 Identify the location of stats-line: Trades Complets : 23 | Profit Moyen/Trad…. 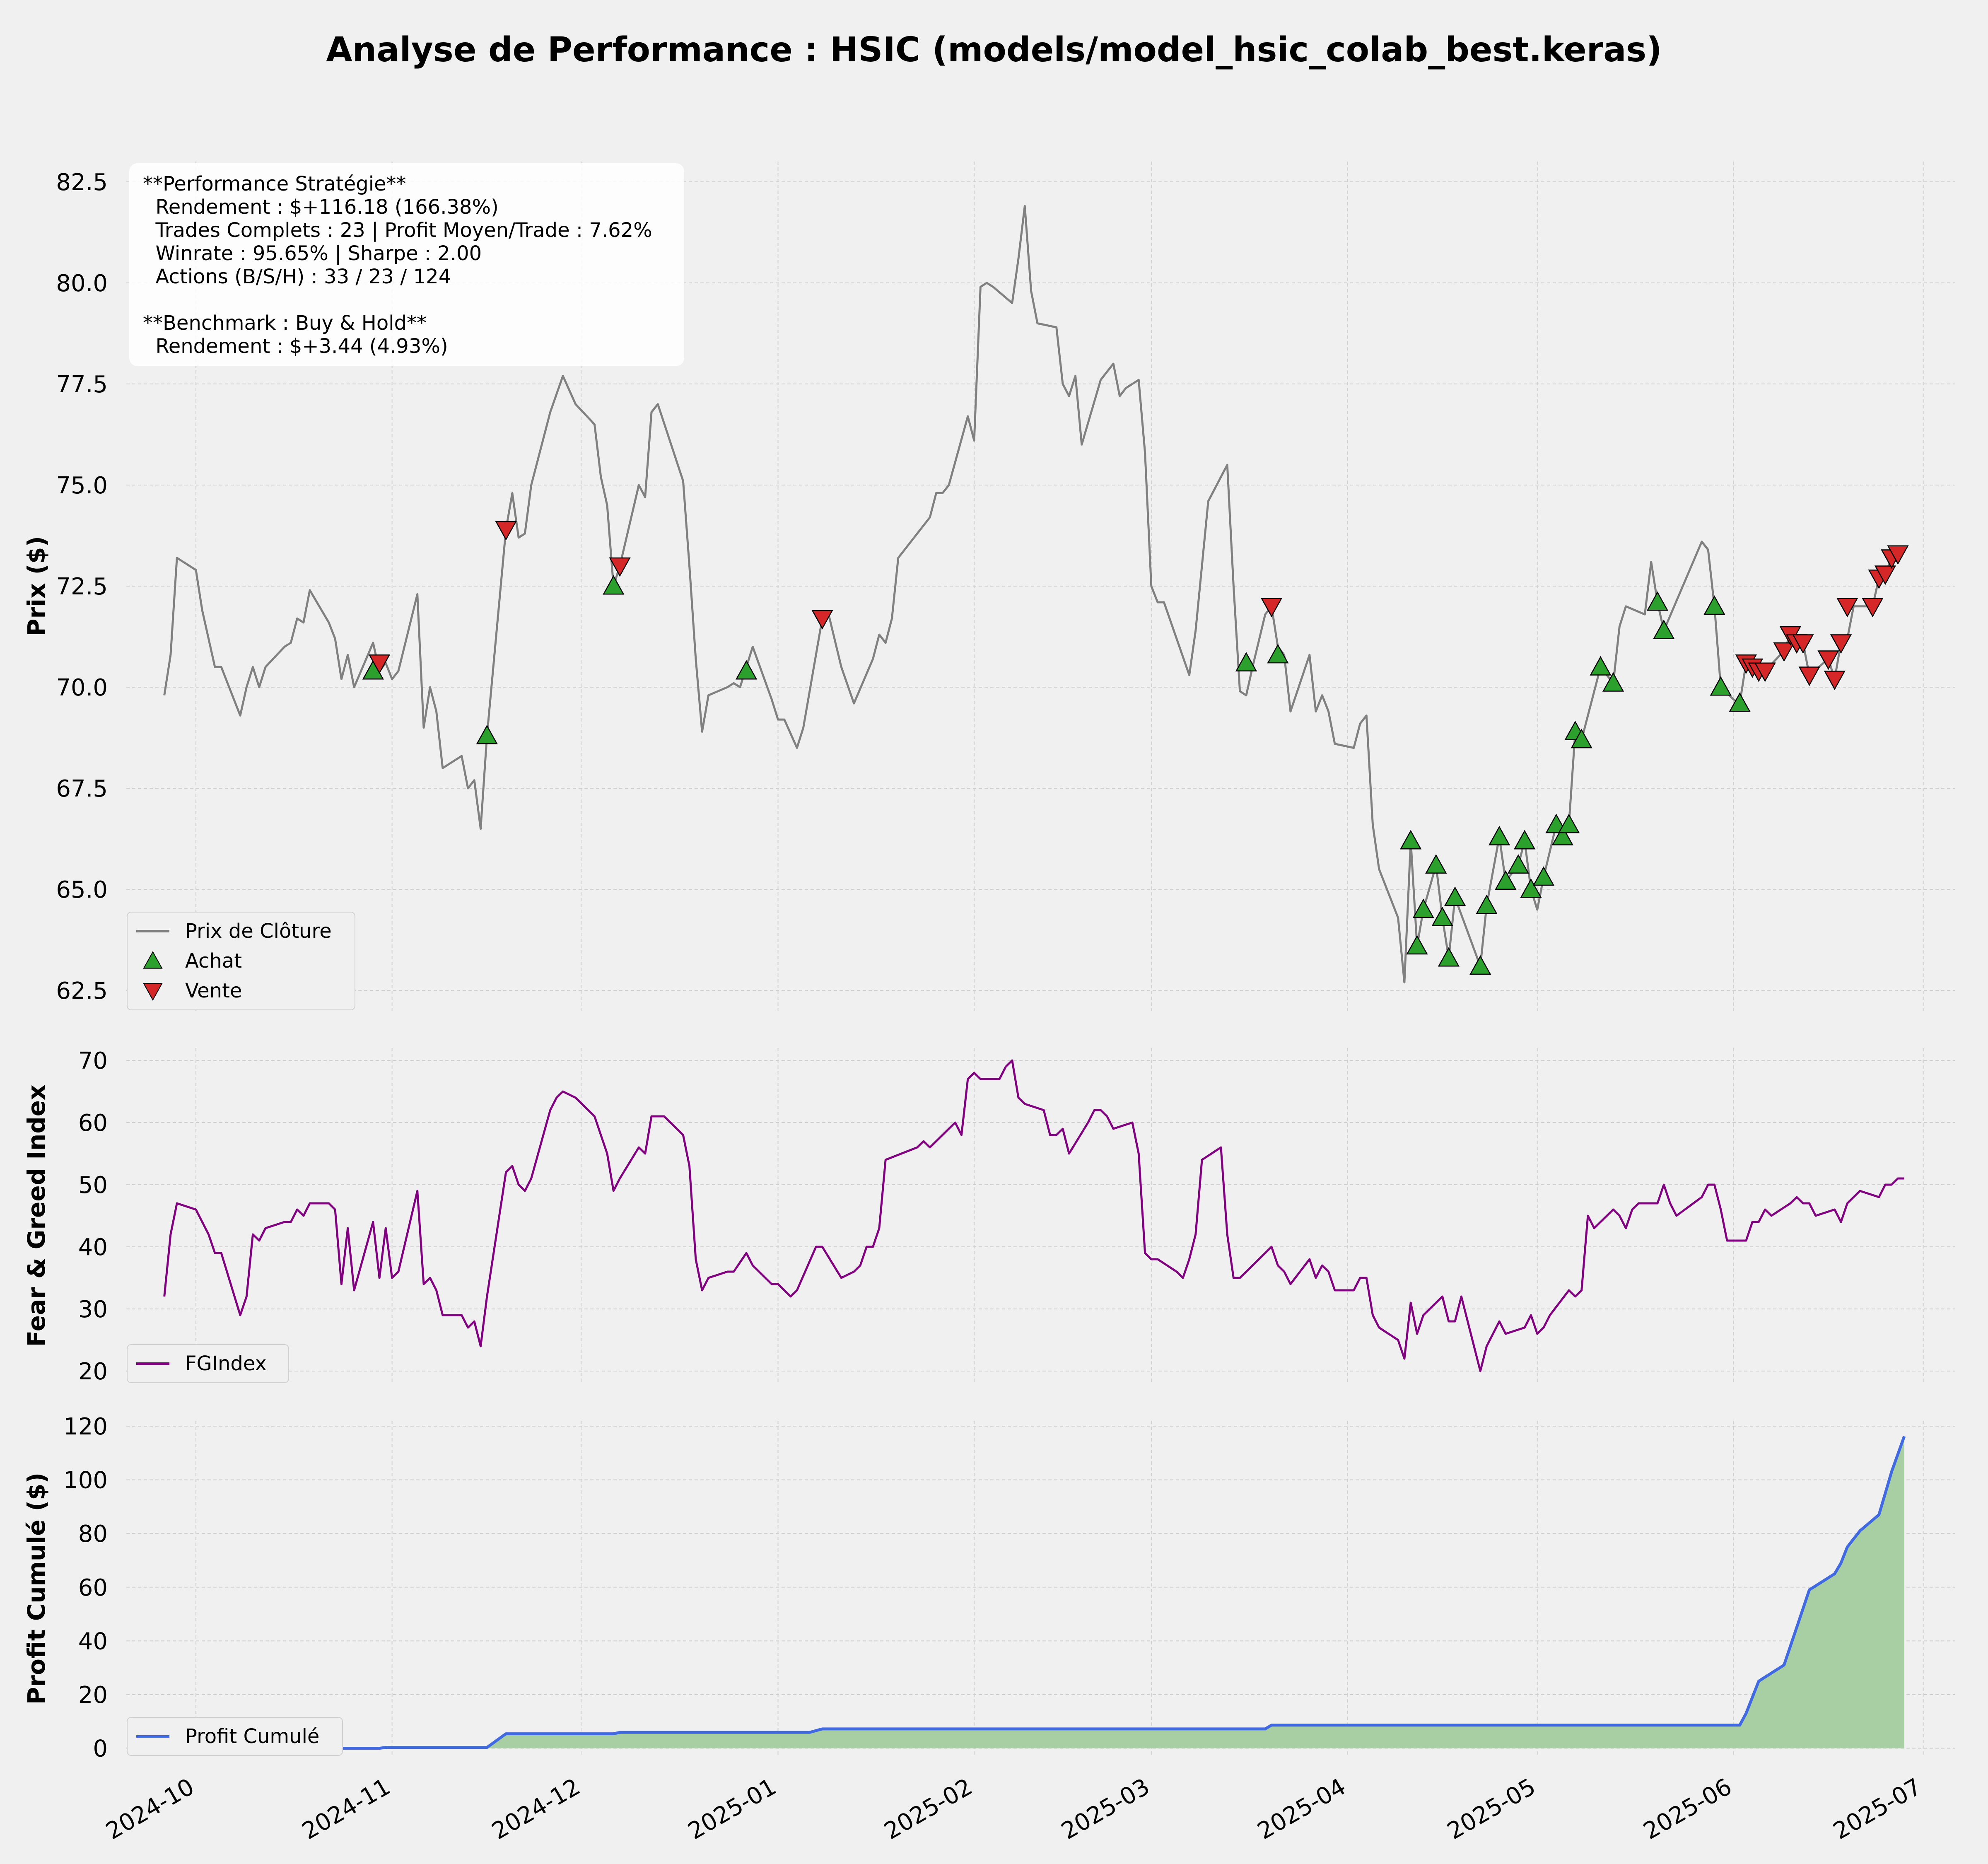
(397, 230).